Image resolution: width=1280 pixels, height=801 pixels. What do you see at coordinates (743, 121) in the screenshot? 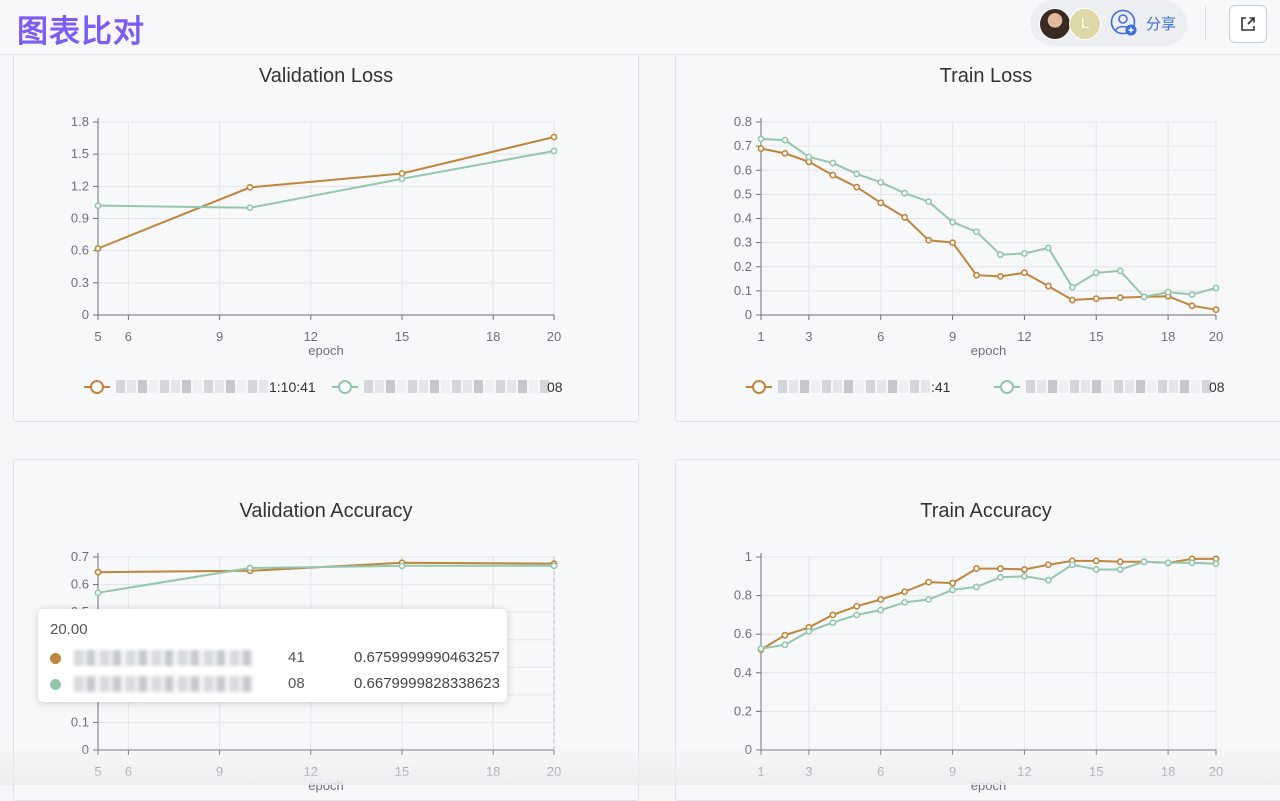
I see `y-tick-label: 0.8` at bounding box center [743, 121].